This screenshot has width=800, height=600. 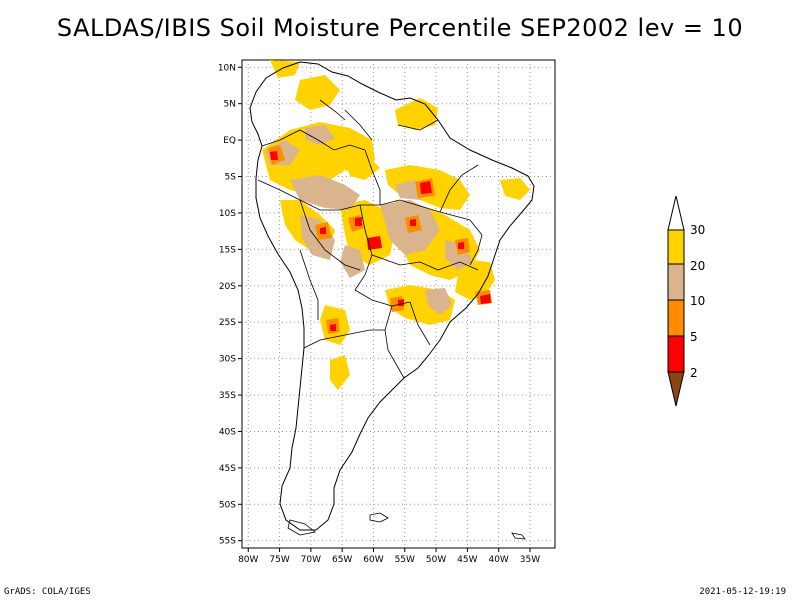 What do you see at coordinates (742, 592) in the screenshot?
I see `footer-timestamp: 2021-05-12-19:19` at bounding box center [742, 592].